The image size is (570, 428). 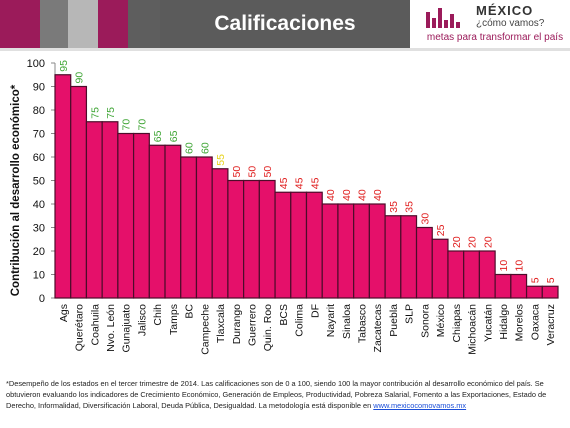 What do you see at coordinates (64, 313) in the screenshot?
I see `x-tick-label: Ags` at bounding box center [64, 313].